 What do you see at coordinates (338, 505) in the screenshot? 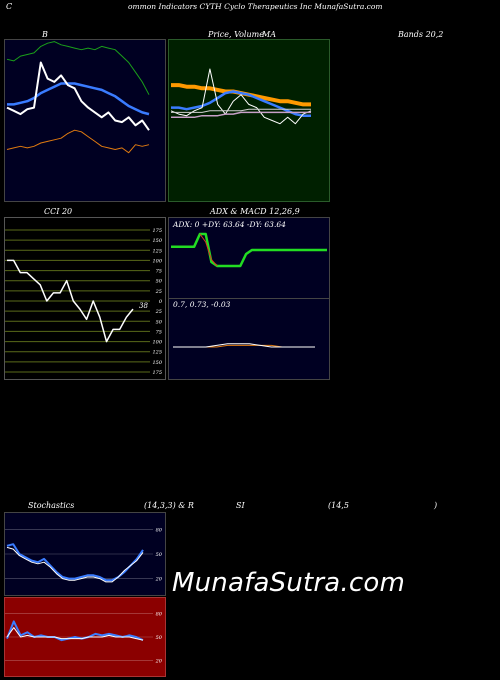
I see `rsi-params: (14,5` at bounding box center [338, 505].